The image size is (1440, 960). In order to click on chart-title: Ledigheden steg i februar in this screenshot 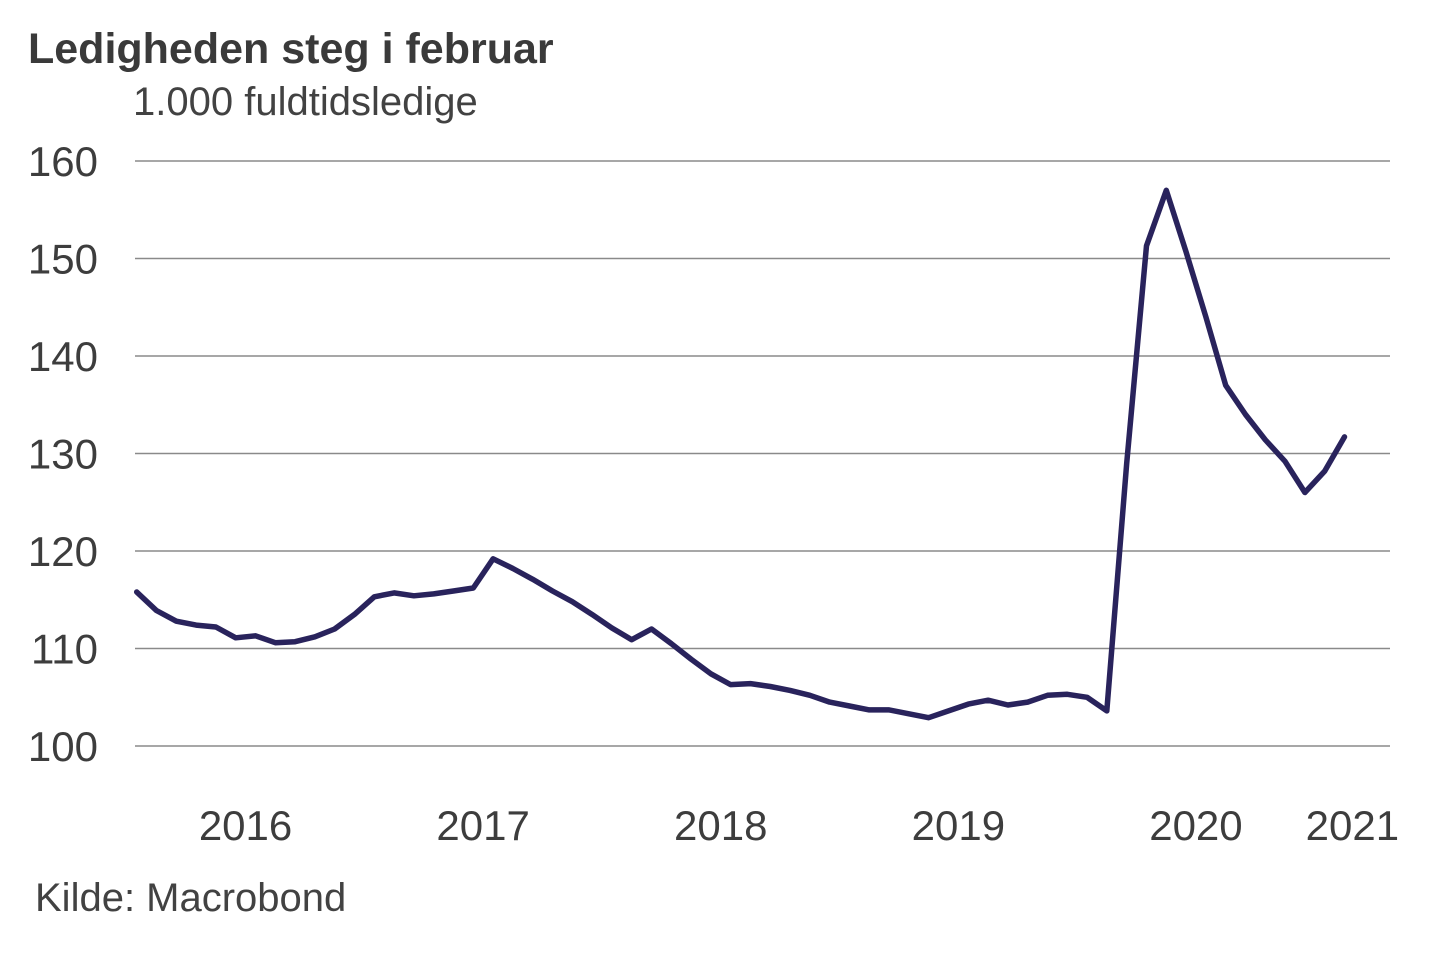, I will do `click(291, 49)`.